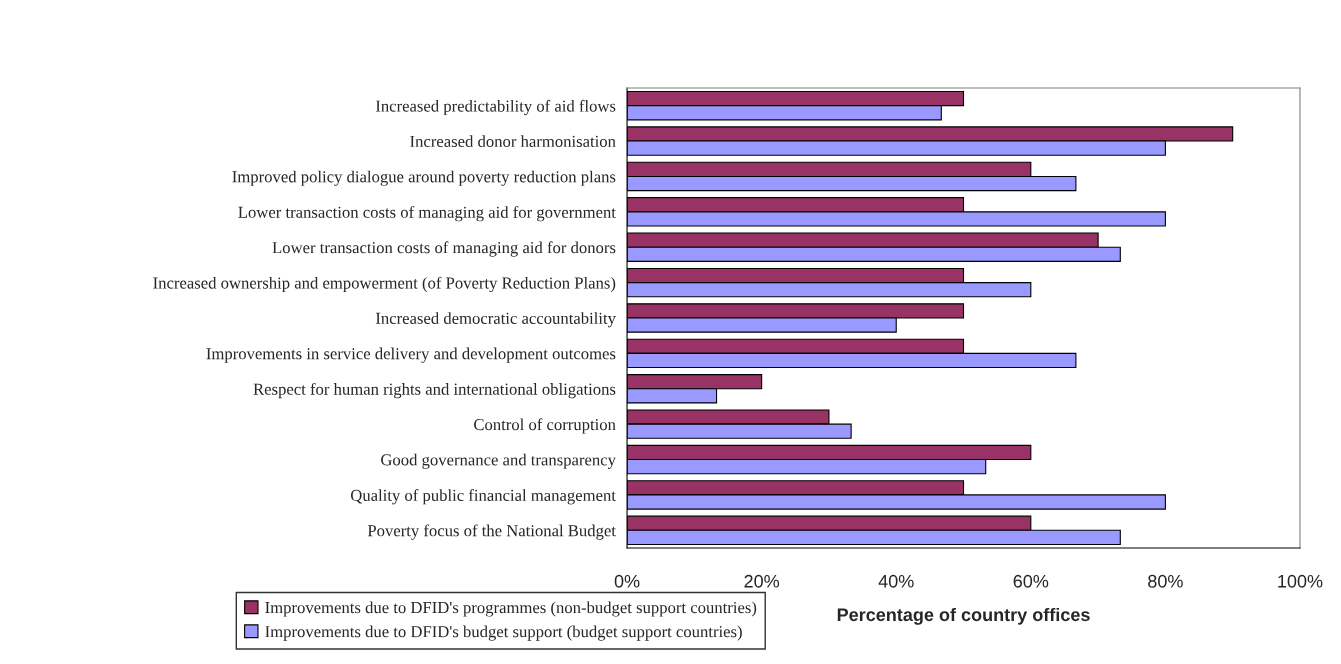  What do you see at coordinates (762, 581) in the screenshot?
I see `x-tick-label: 20%` at bounding box center [762, 581].